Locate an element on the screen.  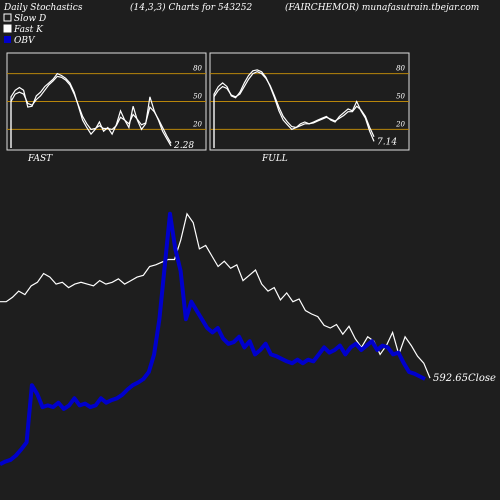
fast-stochastic-panel: 80 50 20 2.28 FAST is located at coordinates (106, 108).